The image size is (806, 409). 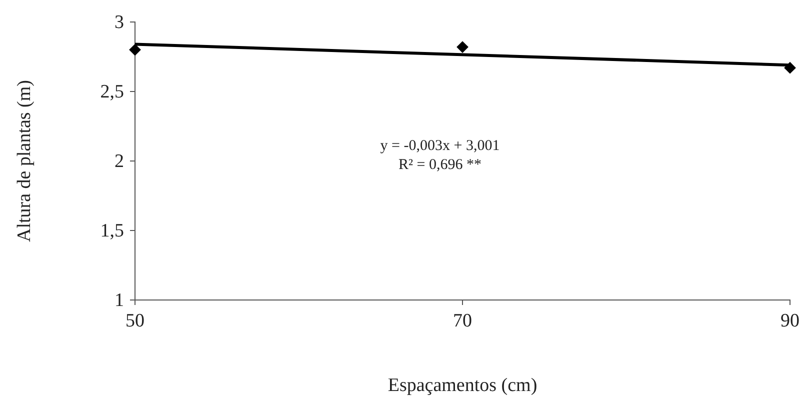 I want to click on y-tick-label: 2,5, so click(x=112, y=92).